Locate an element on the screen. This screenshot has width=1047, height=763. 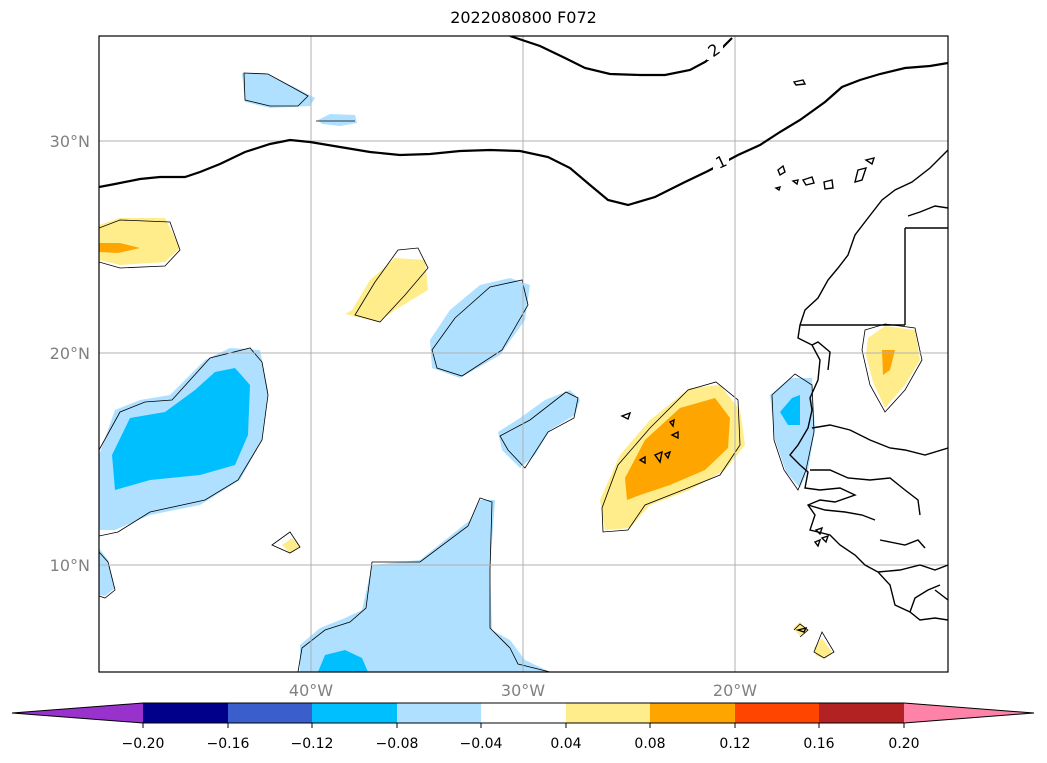
colorbar-tick-label: 0.20 is located at coordinates (903, 744).